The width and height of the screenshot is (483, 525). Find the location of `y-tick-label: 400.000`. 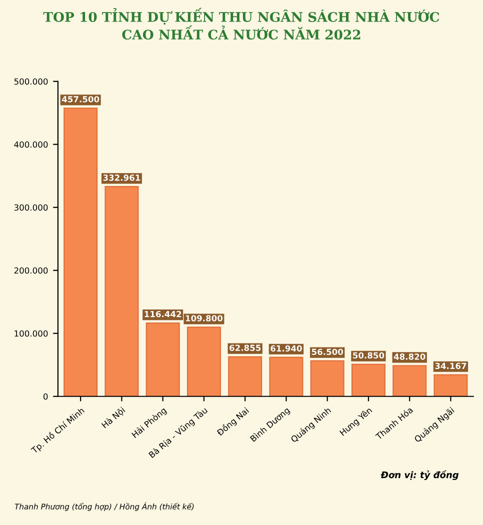

y-tick-label: 400.000 is located at coordinates (31, 144).